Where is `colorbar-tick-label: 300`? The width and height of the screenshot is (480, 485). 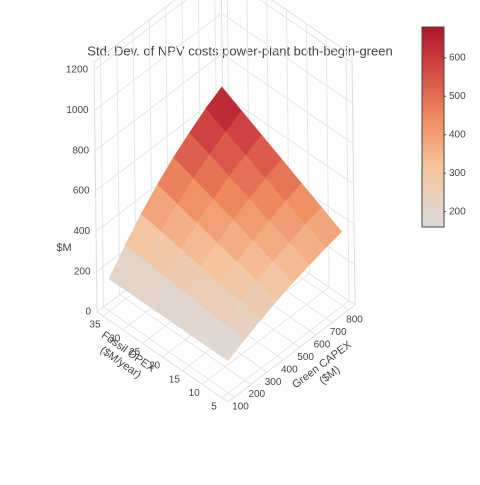
colorbar-tick-label: 300 is located at coordinates (457, 173).